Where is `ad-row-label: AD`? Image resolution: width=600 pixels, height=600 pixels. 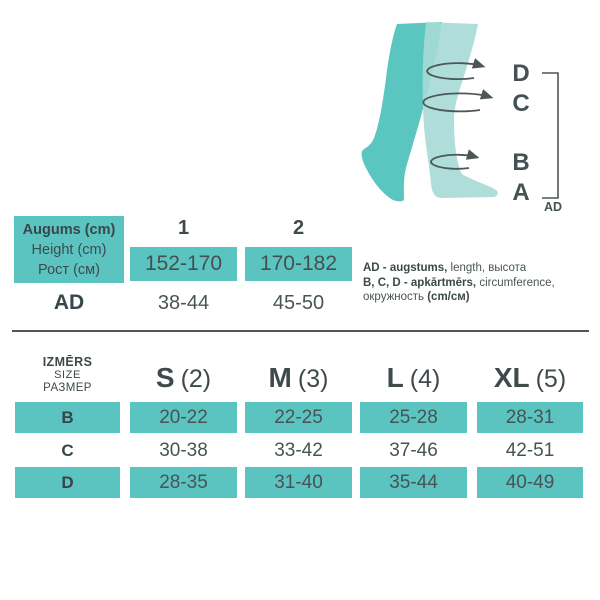
ad-row-label: AD is located at coordinates (69, 302).